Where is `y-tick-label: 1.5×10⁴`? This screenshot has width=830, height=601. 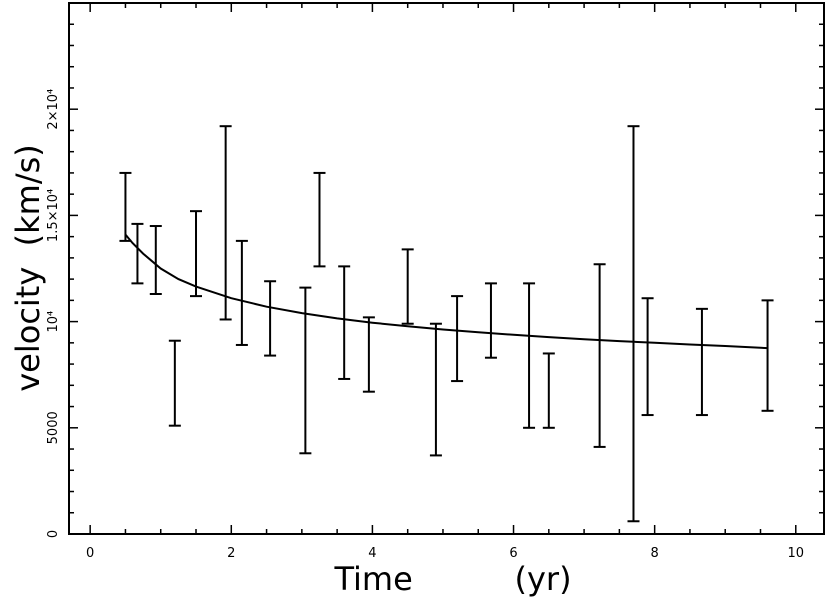
y-tick-label: 1.5×10⁴ is located at coordinates (53, 215).